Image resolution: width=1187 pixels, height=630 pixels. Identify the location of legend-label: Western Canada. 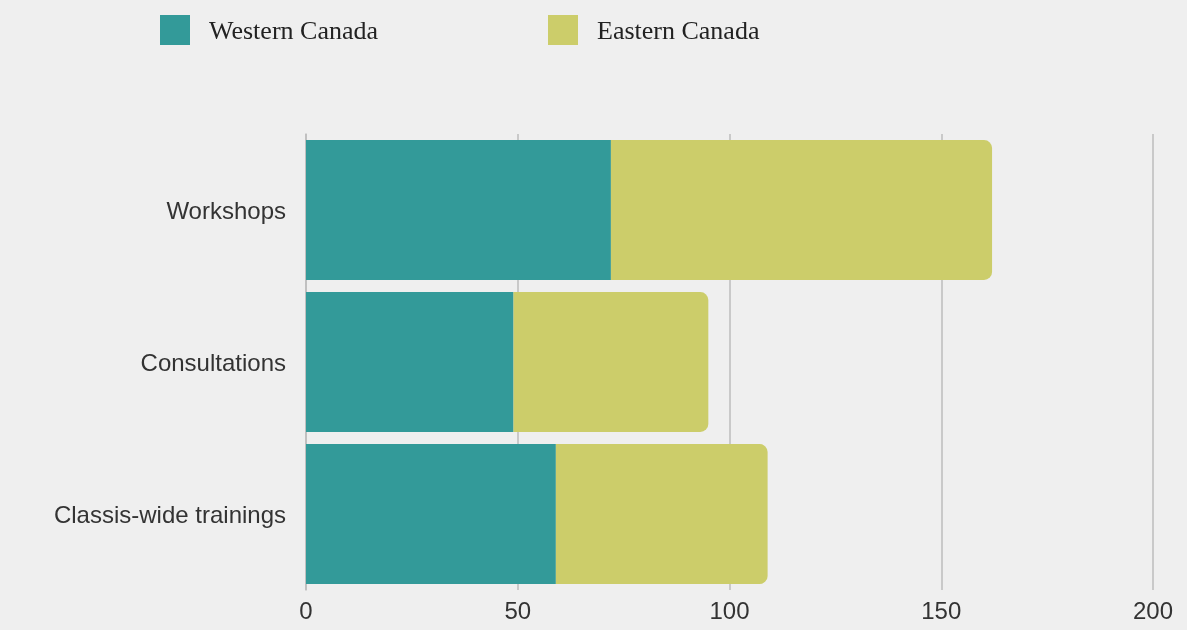
(294, 30).